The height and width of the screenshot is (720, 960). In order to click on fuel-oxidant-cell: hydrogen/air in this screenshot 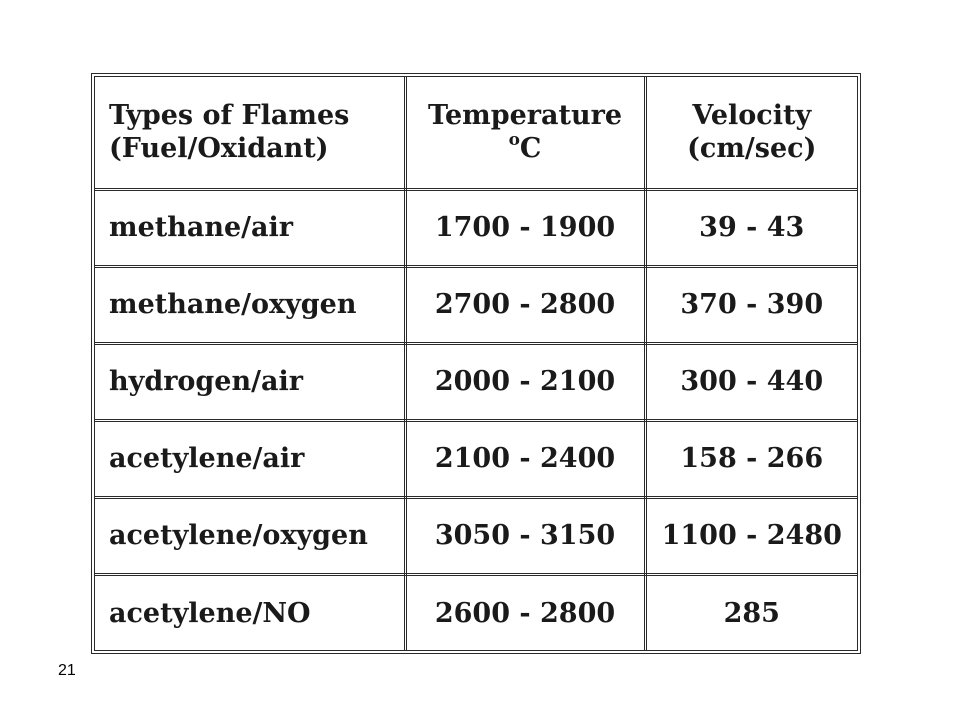, I will do `click(251, 381)`.